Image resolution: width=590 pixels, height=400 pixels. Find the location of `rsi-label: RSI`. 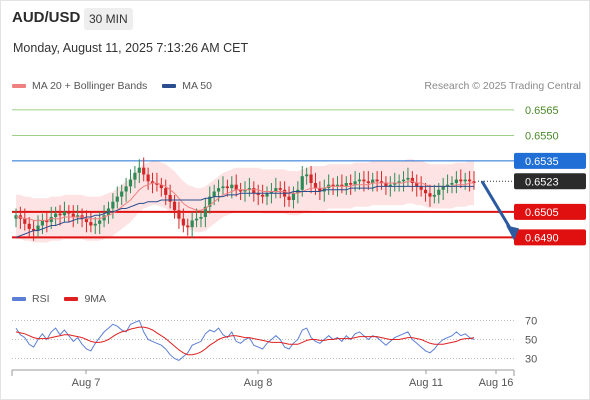

rsi-label: RSI is located at coordinates (41, 299).